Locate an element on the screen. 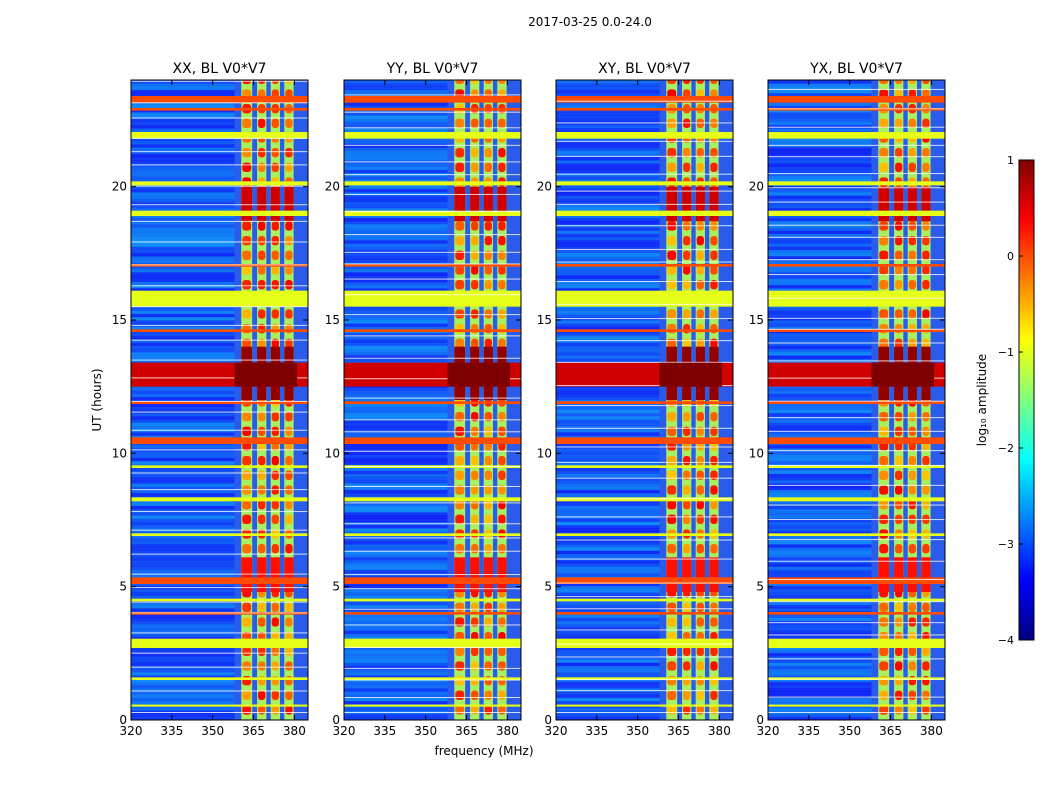 The image size is (1050, 800). x-tick-label: 365 is located at coordinates (466, 731).